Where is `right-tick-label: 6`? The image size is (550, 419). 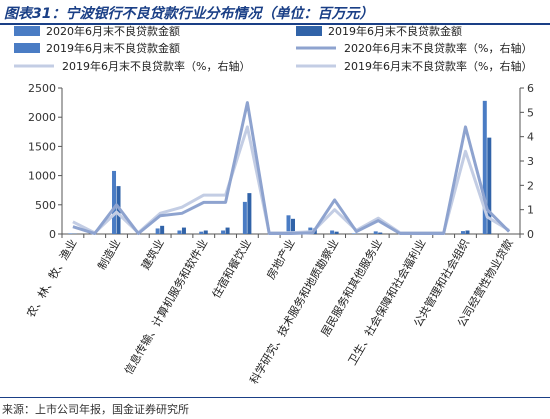 right-tick-label: 6 is located at coordinates (530, 88).